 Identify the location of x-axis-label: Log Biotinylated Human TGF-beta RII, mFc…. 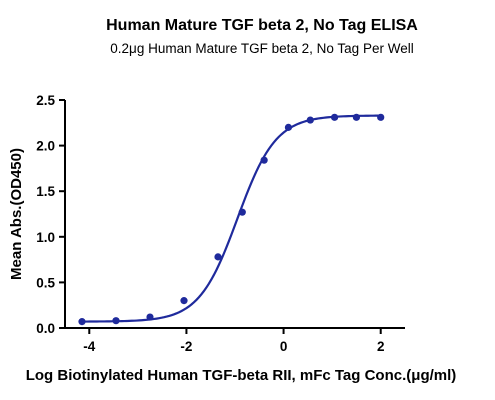
(241, 375).